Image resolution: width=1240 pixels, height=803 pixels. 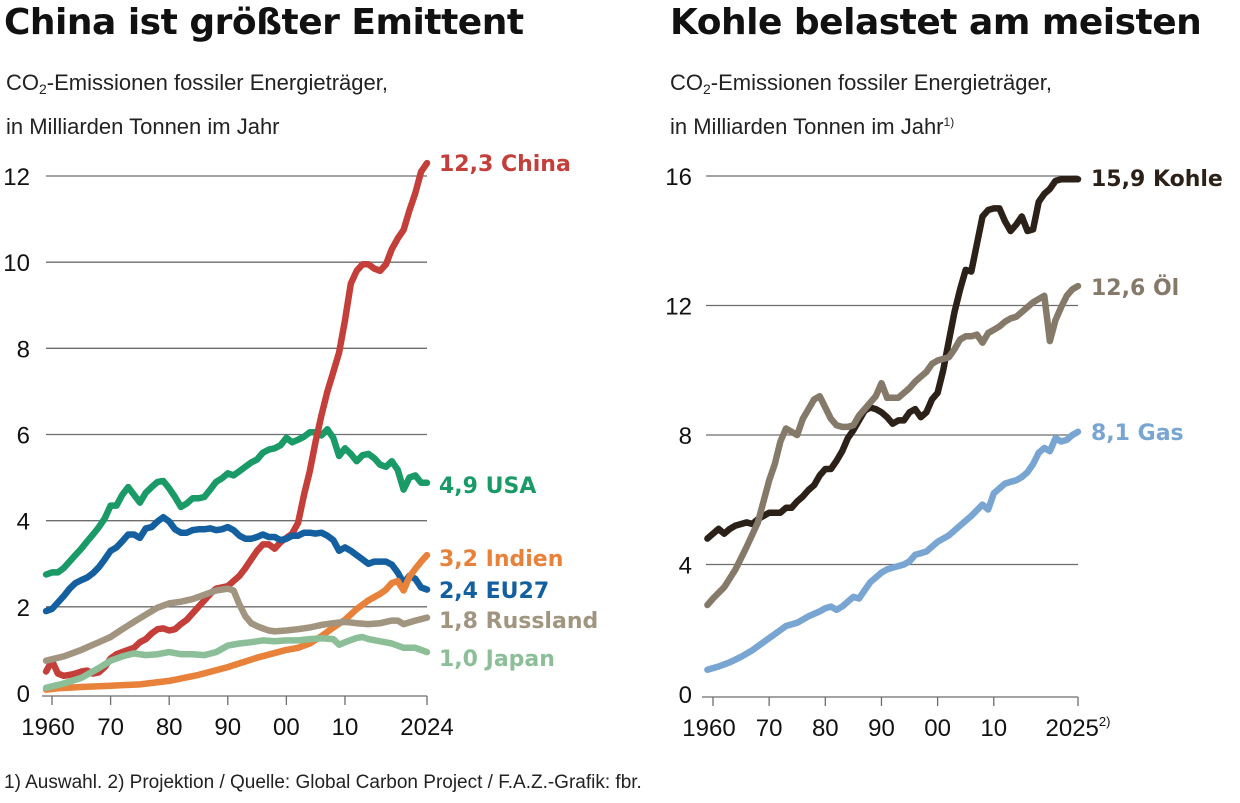 What do you see at coordinates (264, 22) in the screenshot?
I see `left-chart-title: China ist größter Emittent` at bounding box center [264, 22].